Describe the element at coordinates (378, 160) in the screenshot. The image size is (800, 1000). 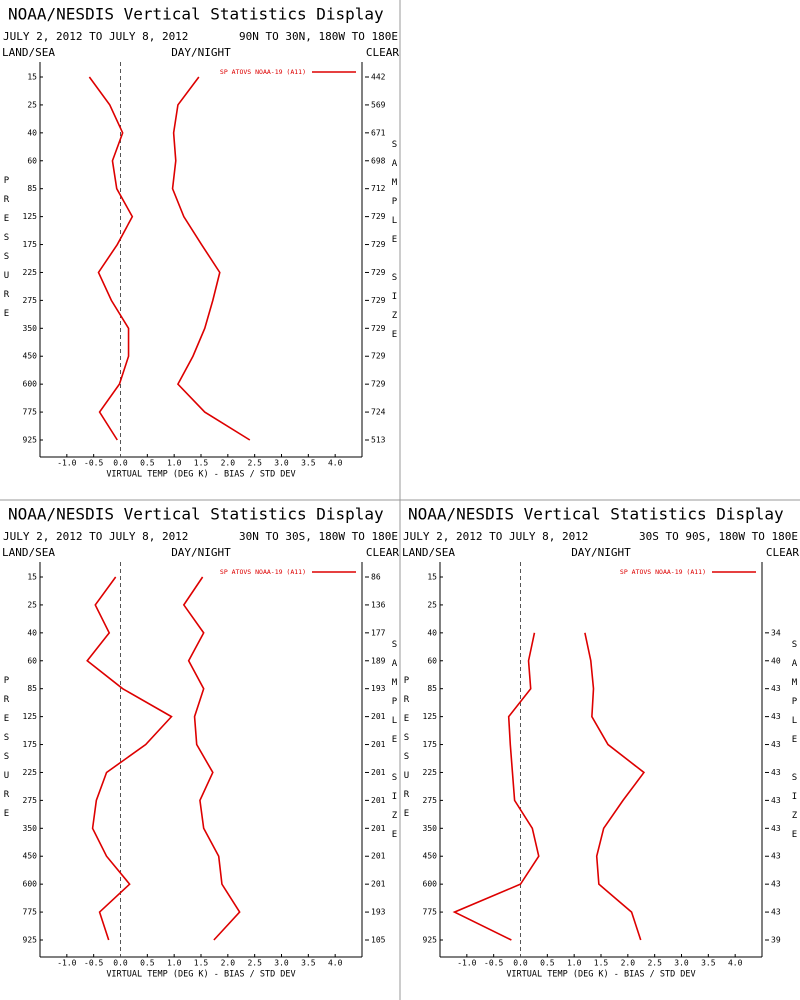
I see `sample-size: 698` at that location.